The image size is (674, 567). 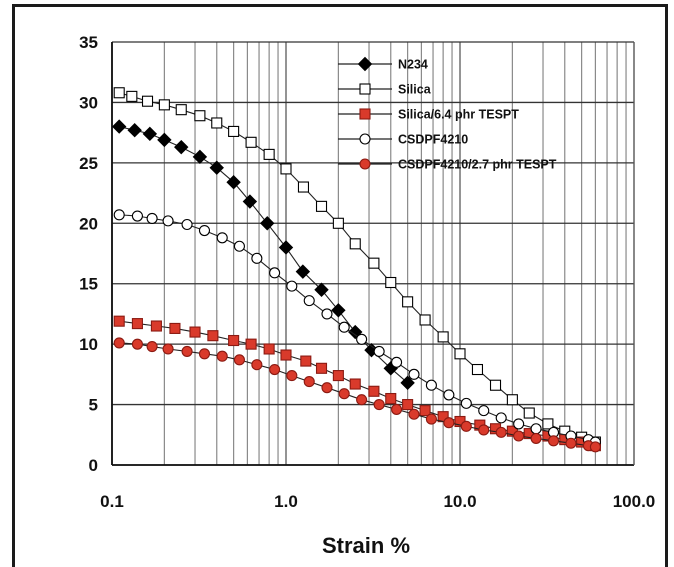 What do you see at coordinates (383, 64) in the screenshot?
I see `legend-entry: N234` at bounding box center [383, 64].